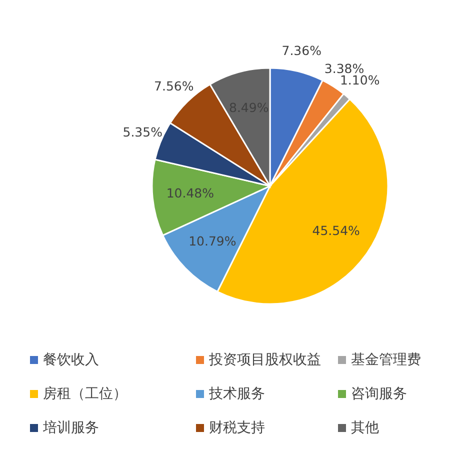 This screenshot has width=469, height=455. I want to click on data-label: 7.56%, so click(174, 86).